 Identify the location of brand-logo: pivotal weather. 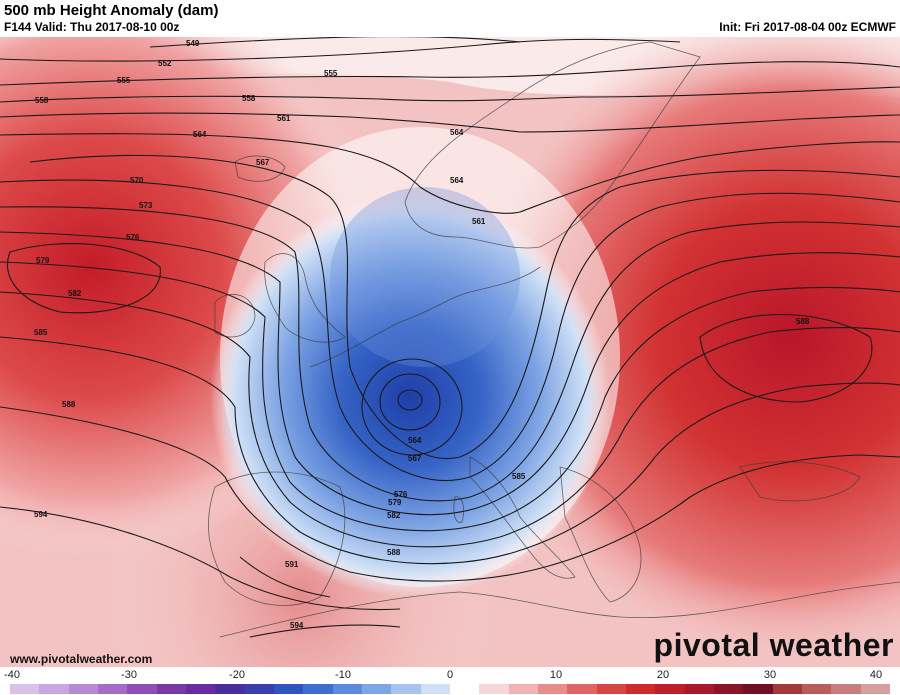
(773, 645).